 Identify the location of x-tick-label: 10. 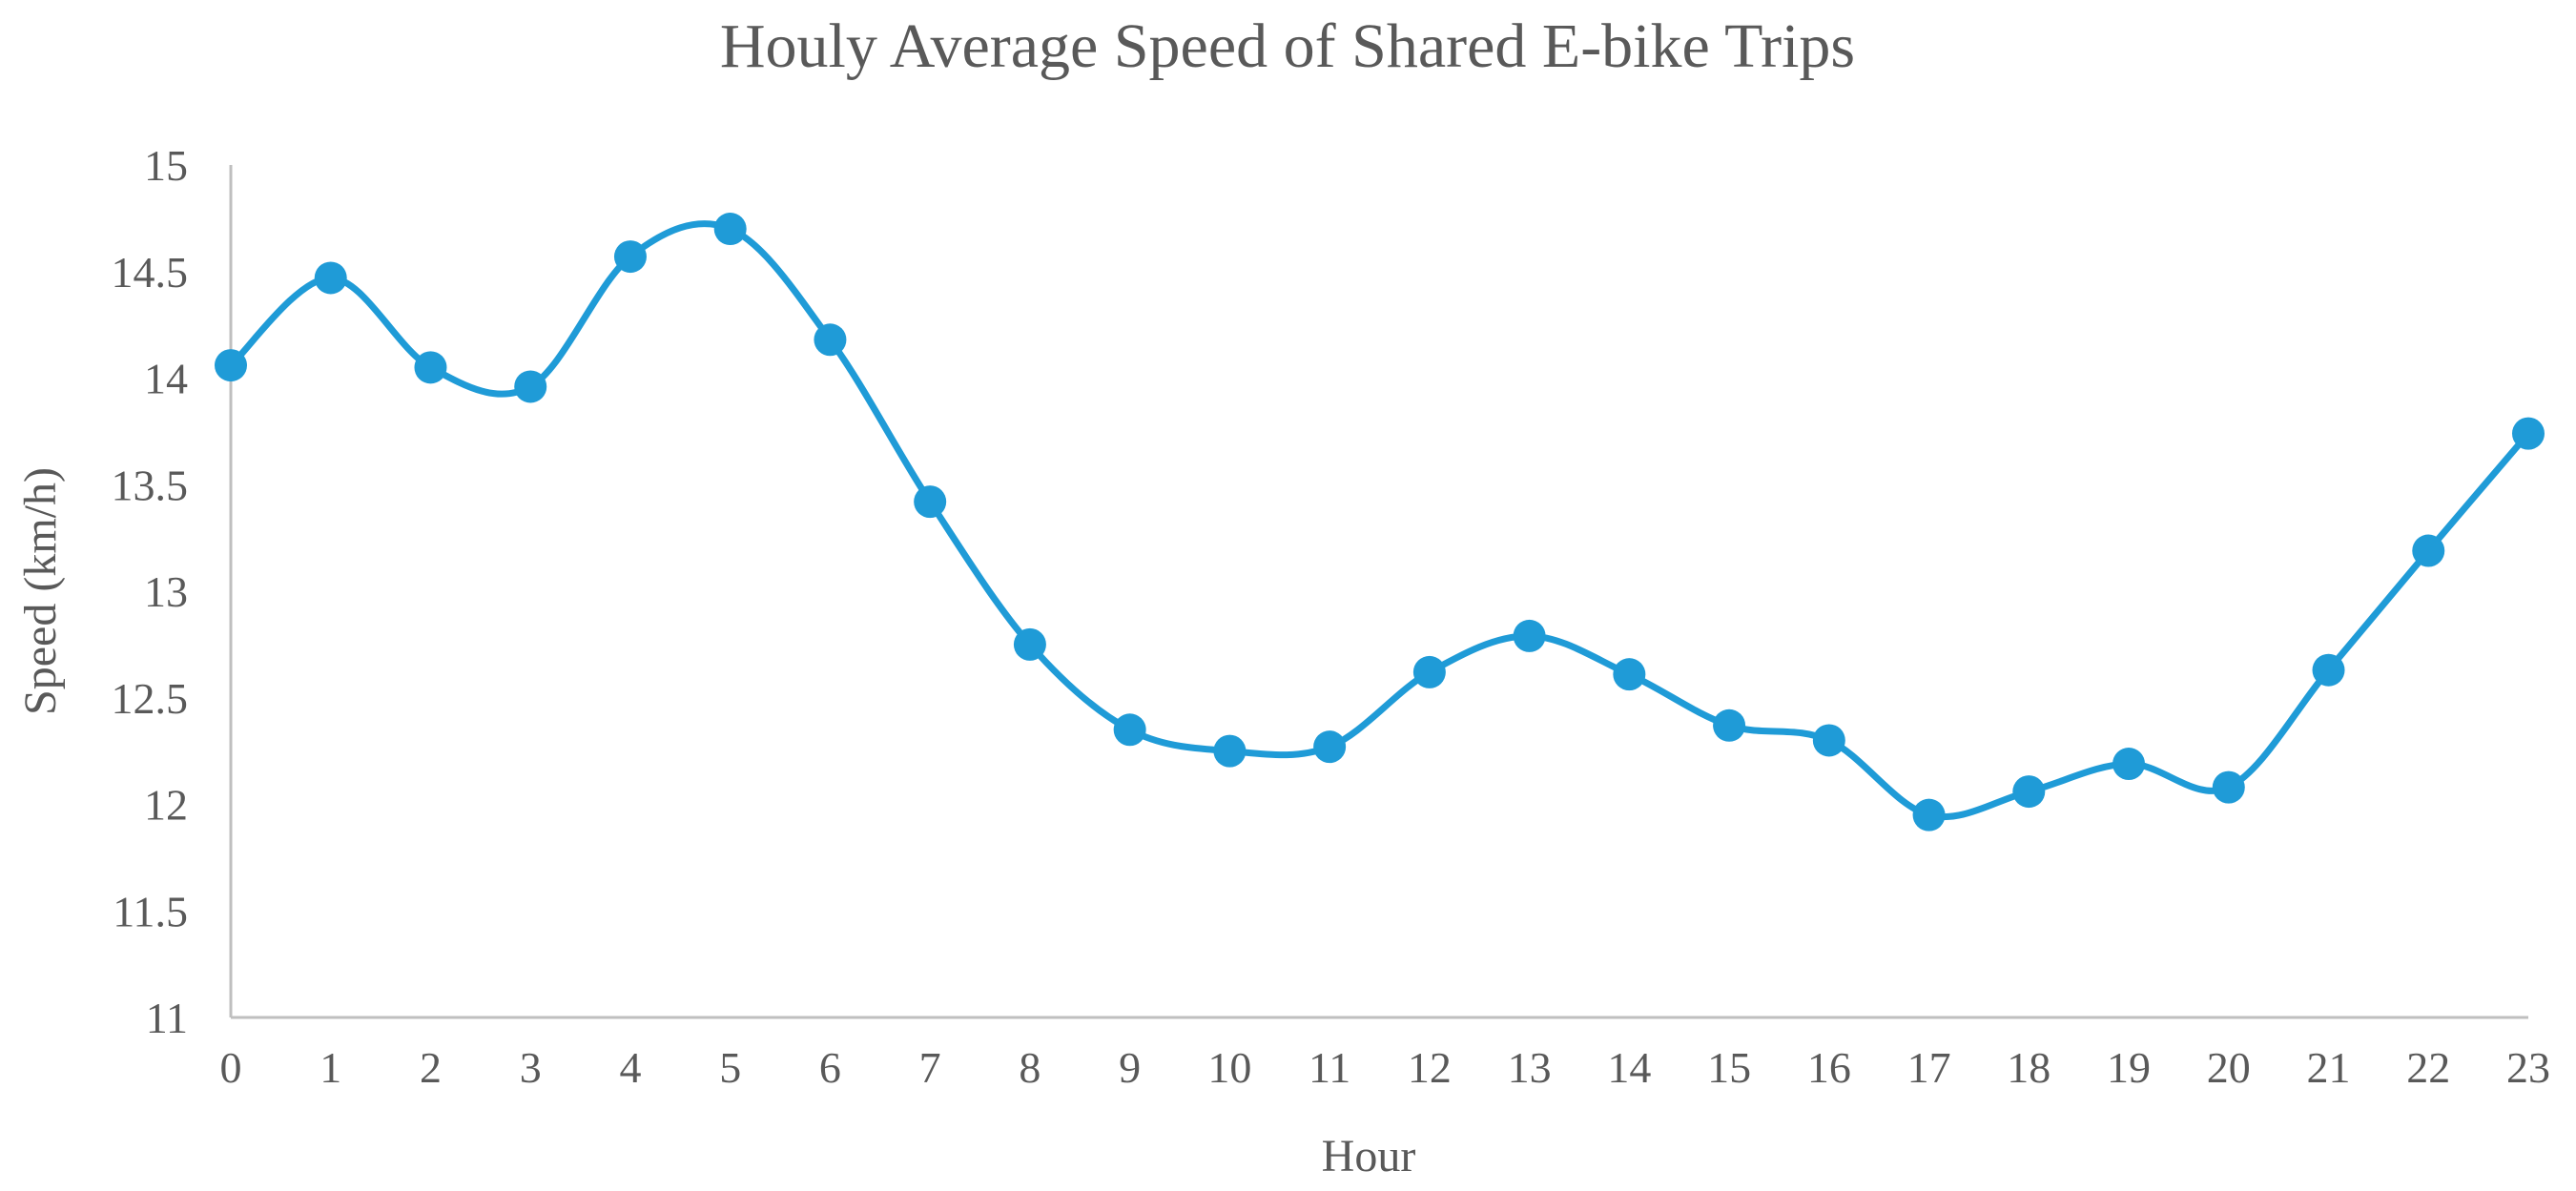
(1229, 1067).